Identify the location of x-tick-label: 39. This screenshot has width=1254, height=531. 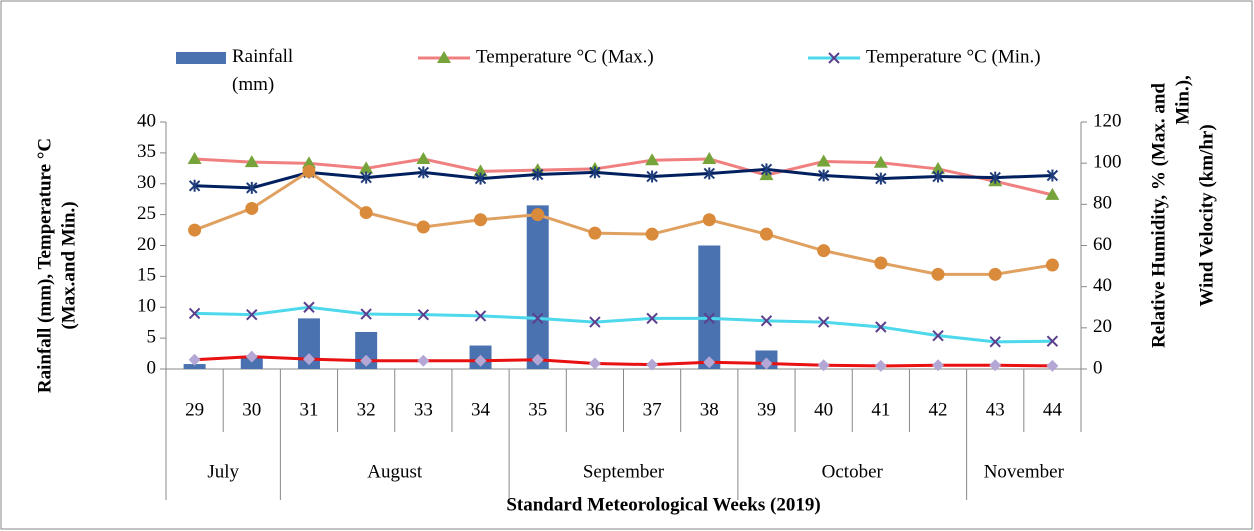
(766, 409).